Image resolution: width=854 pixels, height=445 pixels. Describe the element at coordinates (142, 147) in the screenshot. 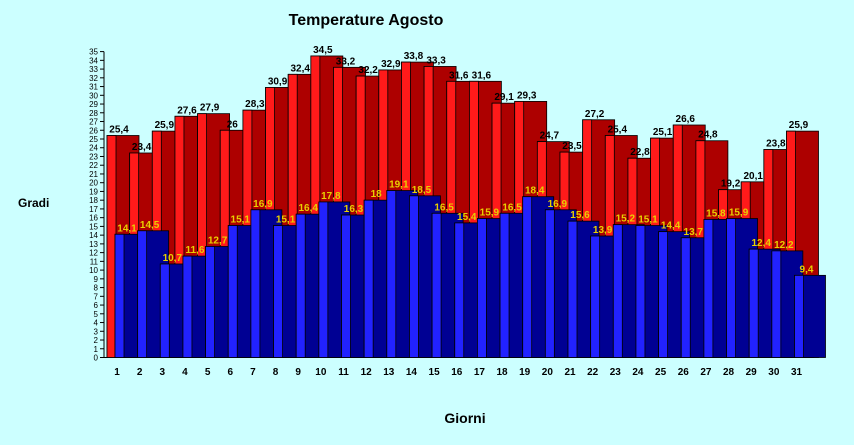

I see `max-temp-label: 23,4` at that location.